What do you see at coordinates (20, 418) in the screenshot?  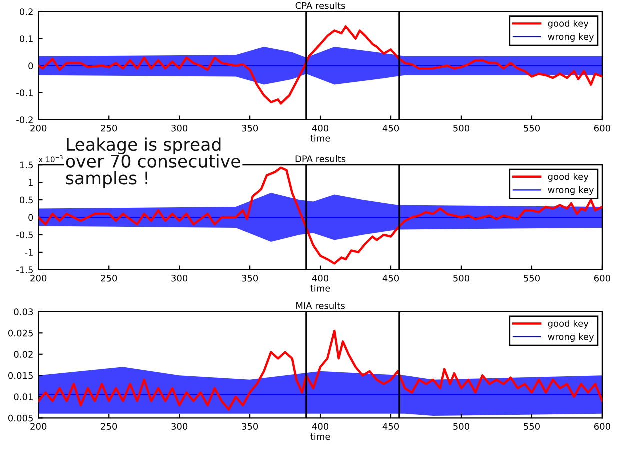 I see `y-tick-label: 0.005` at bounding box center [20, 418].